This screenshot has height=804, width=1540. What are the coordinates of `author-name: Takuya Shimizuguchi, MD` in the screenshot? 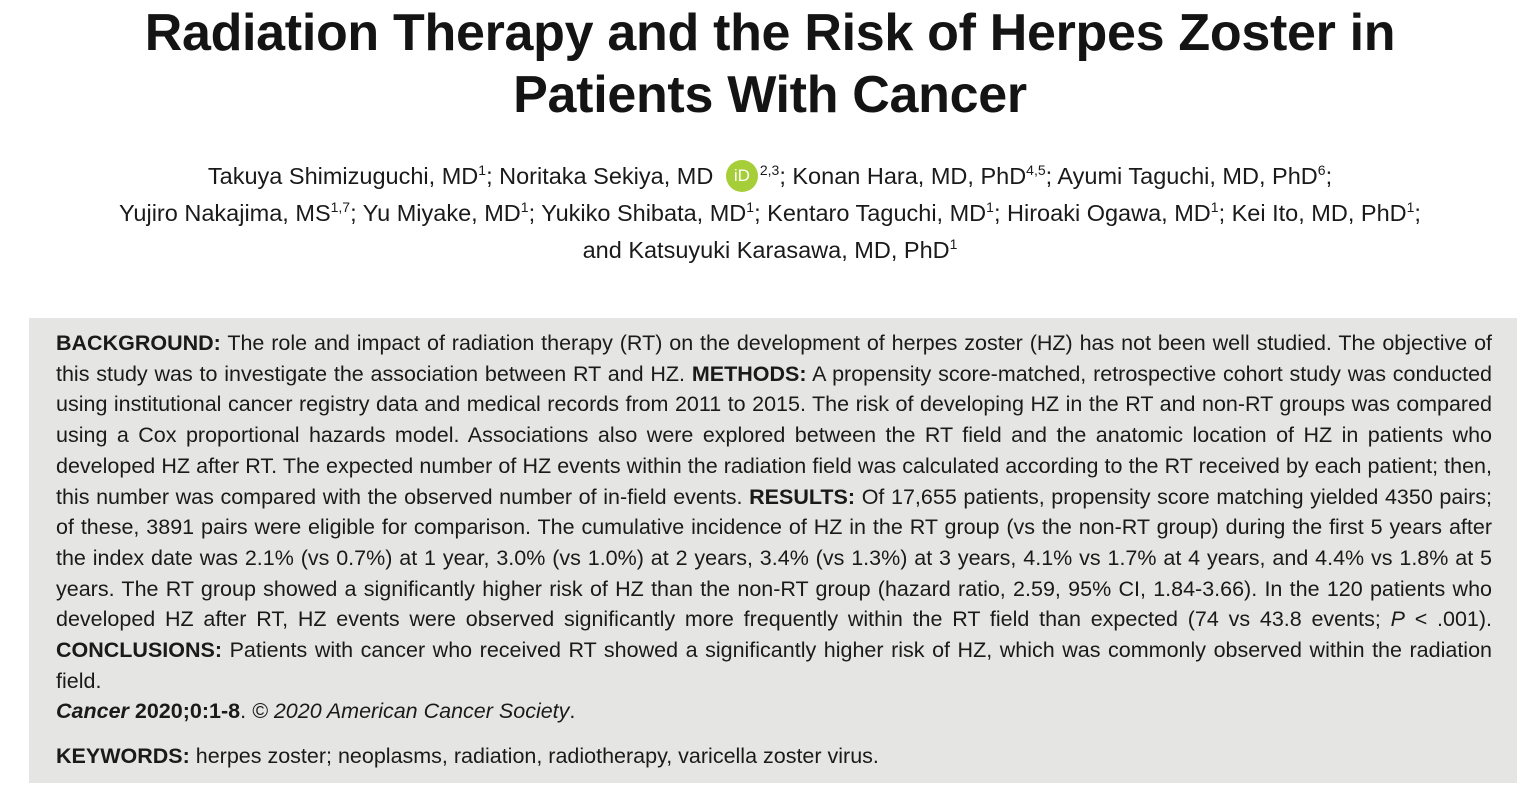 It's located at (343, 176).